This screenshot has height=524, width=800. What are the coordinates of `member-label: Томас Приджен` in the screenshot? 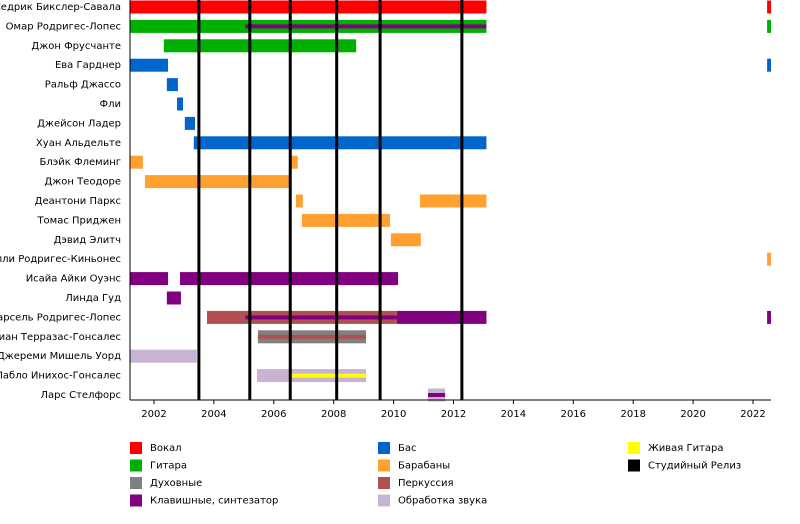 It's located at (78, 220).